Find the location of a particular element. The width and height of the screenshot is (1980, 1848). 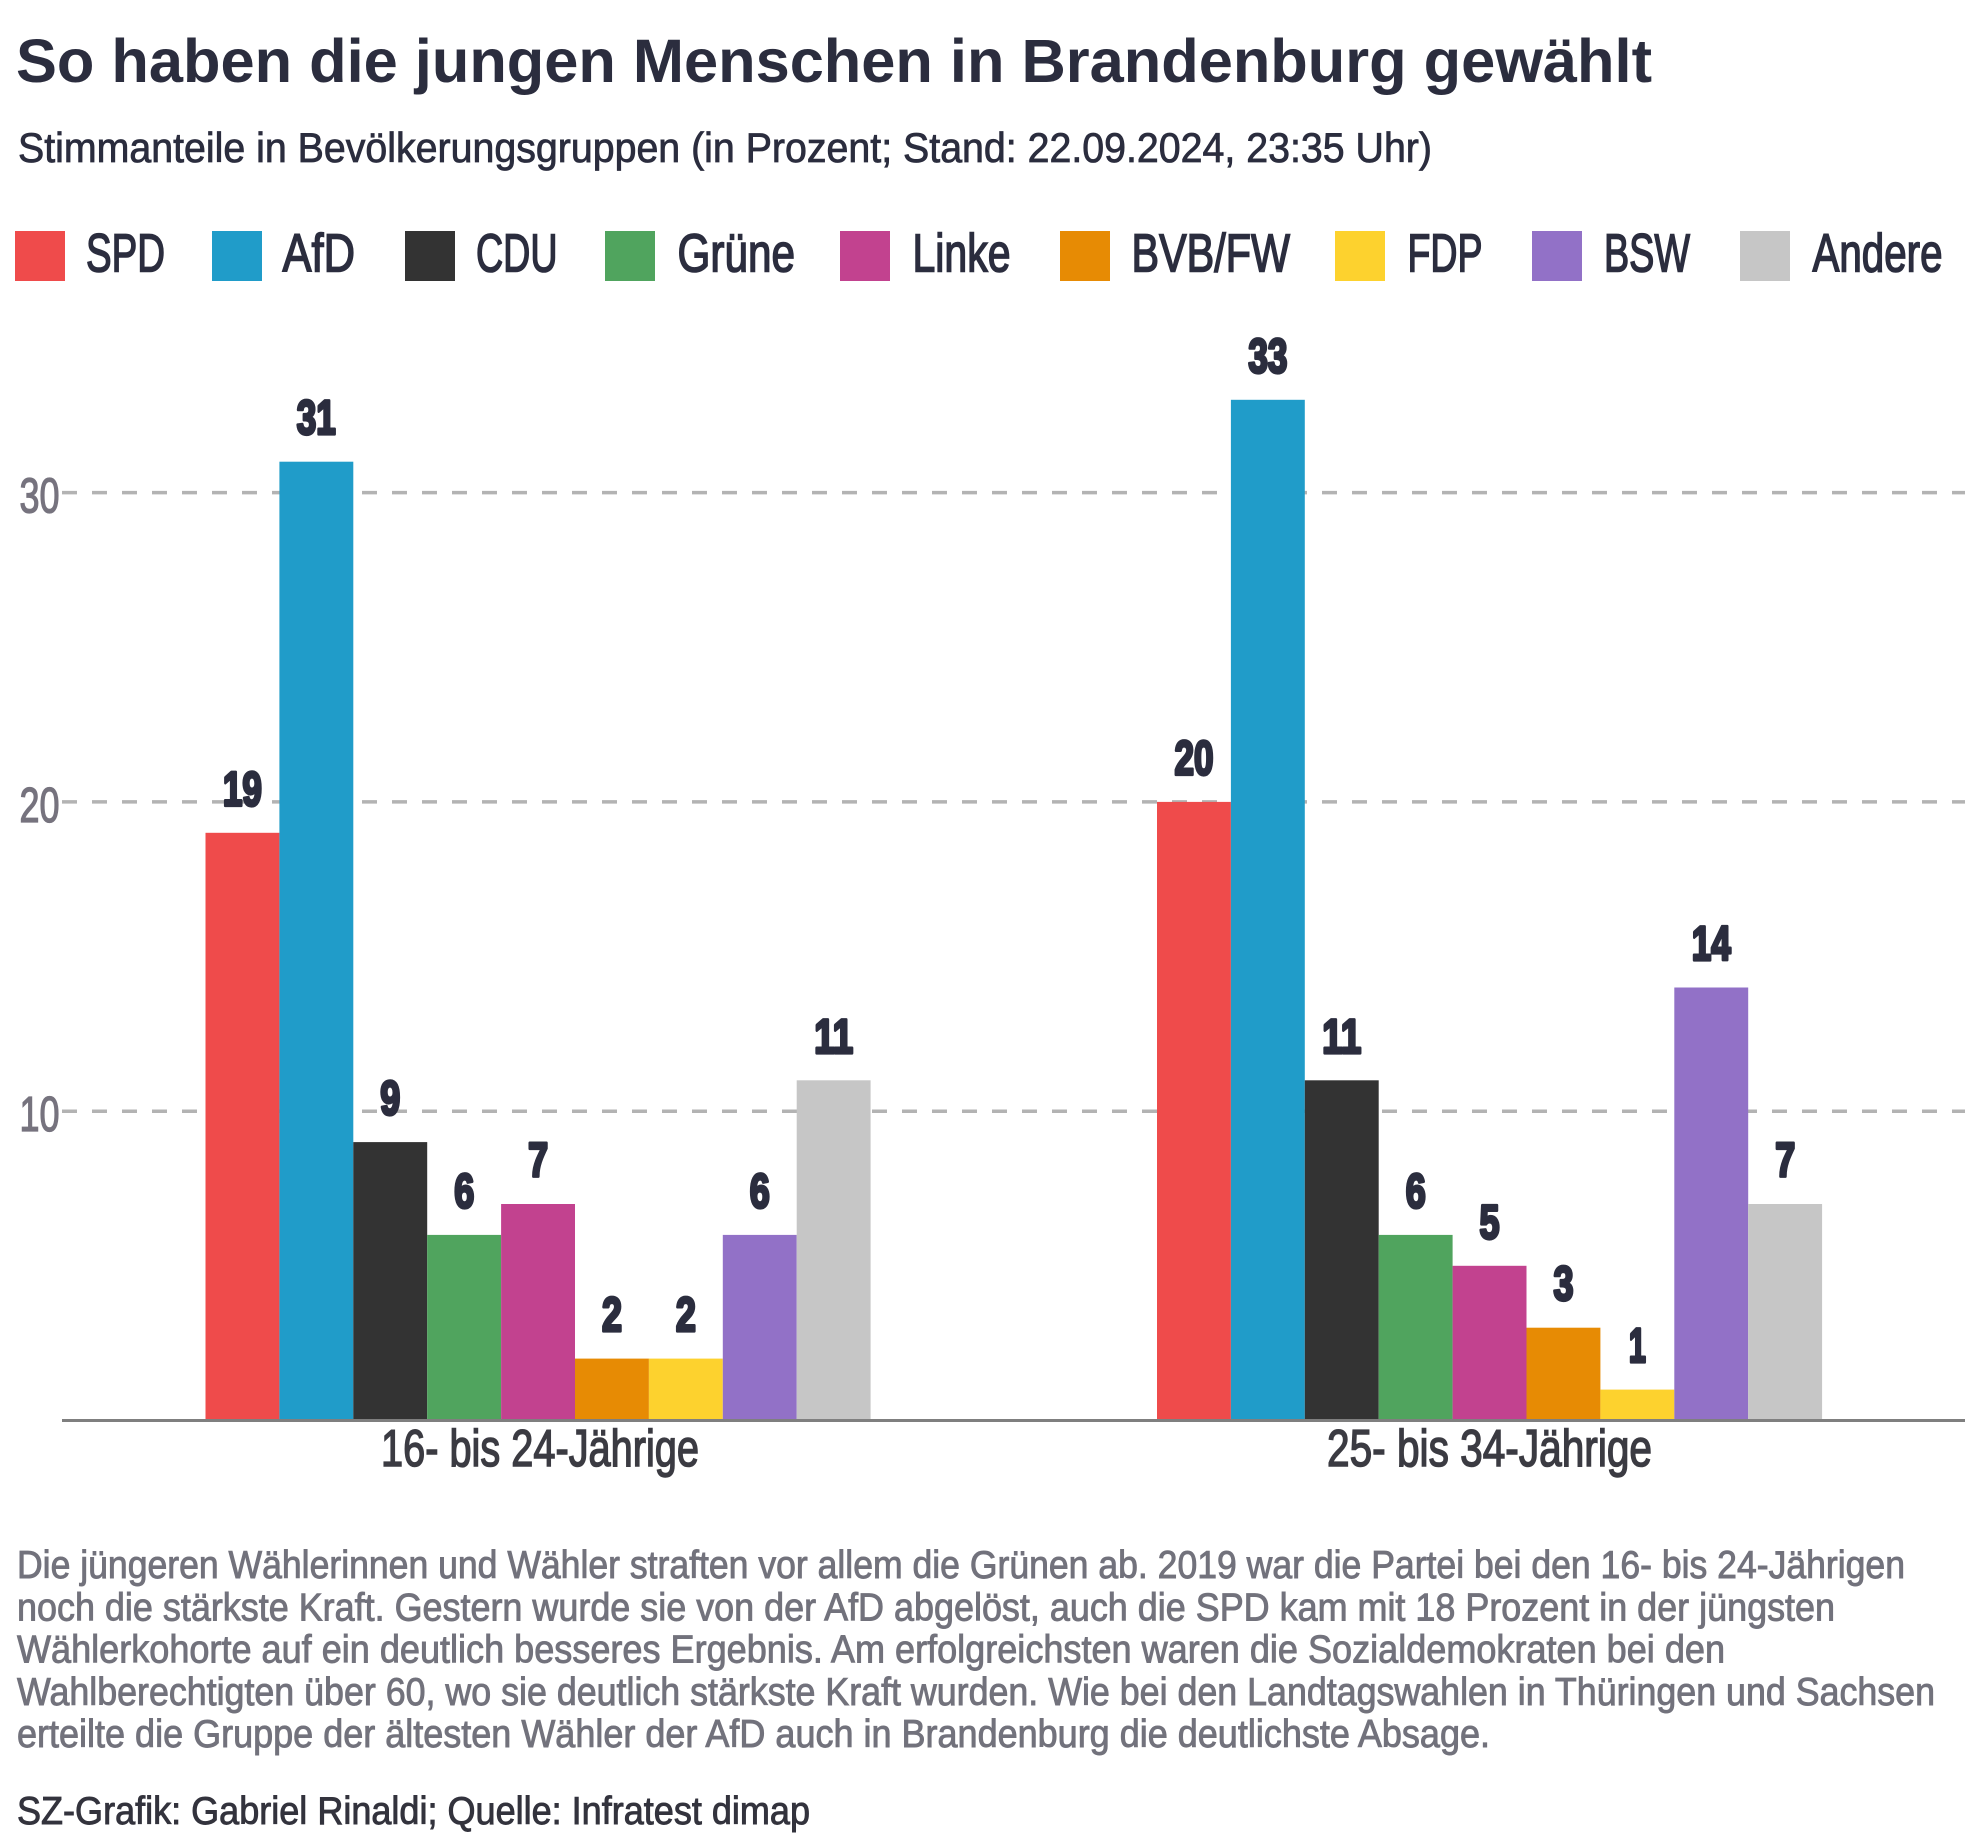

svg-text: 30 is located at coordinates (40, 497).